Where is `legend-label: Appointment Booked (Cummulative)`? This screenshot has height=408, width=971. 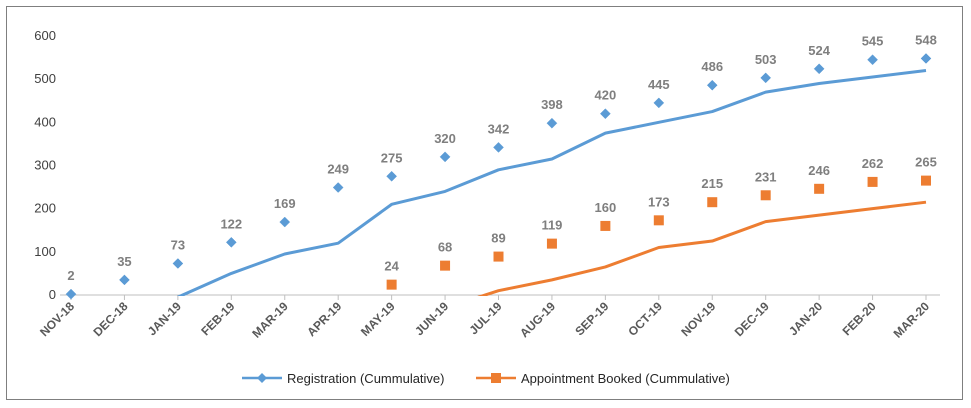
legend-label: Appointment Booked (Cummulative) is located at coordinates (625, 378).